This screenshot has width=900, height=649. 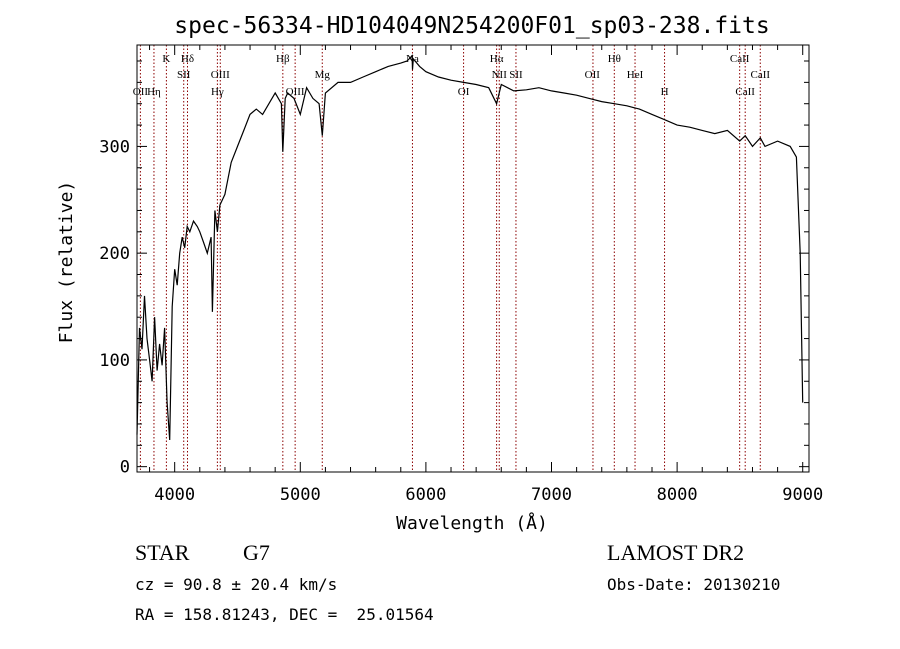 I want to click on x-axis-label: Wavelength (Å), so click(x=472, y=523).